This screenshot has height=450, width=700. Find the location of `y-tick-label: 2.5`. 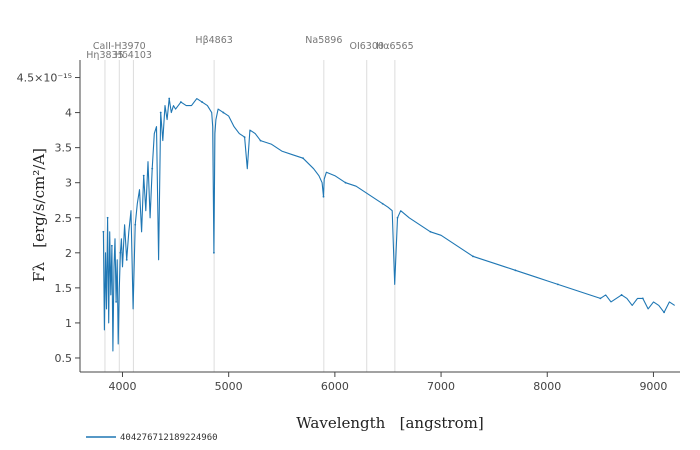

y-tick-label: 2.5 is located at coordinates (64, 218).